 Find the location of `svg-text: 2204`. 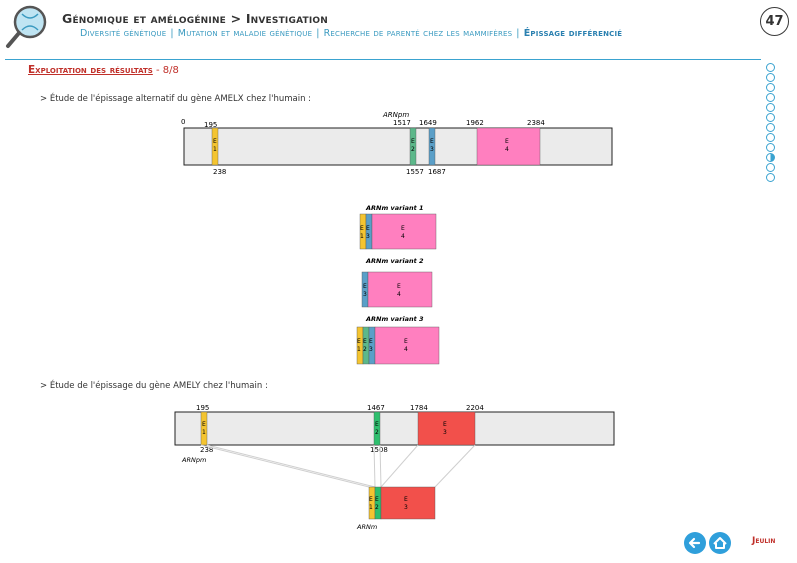

svg-text: 2204 is located at coordinates (475, 408).